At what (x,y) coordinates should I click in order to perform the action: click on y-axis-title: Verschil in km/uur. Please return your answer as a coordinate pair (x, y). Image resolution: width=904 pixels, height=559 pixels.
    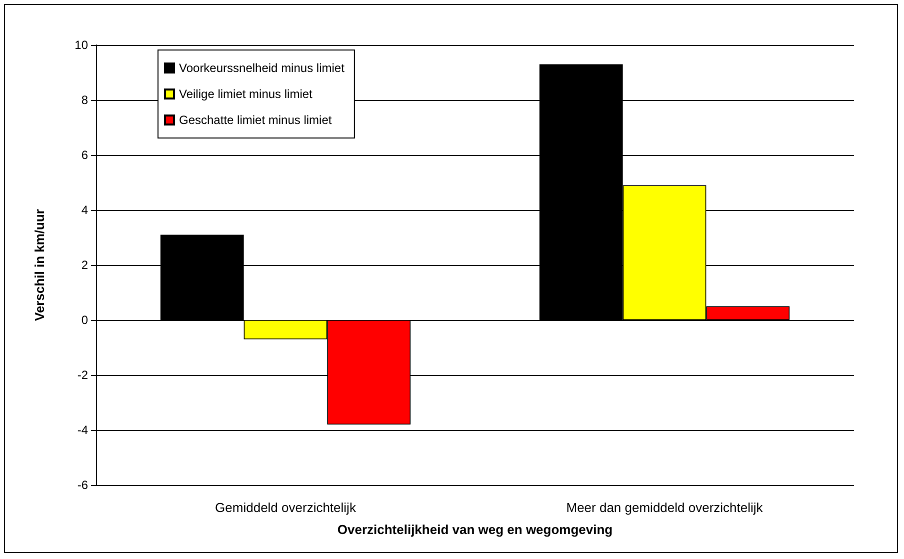
    Looking at the image, I should click on (39, 265).